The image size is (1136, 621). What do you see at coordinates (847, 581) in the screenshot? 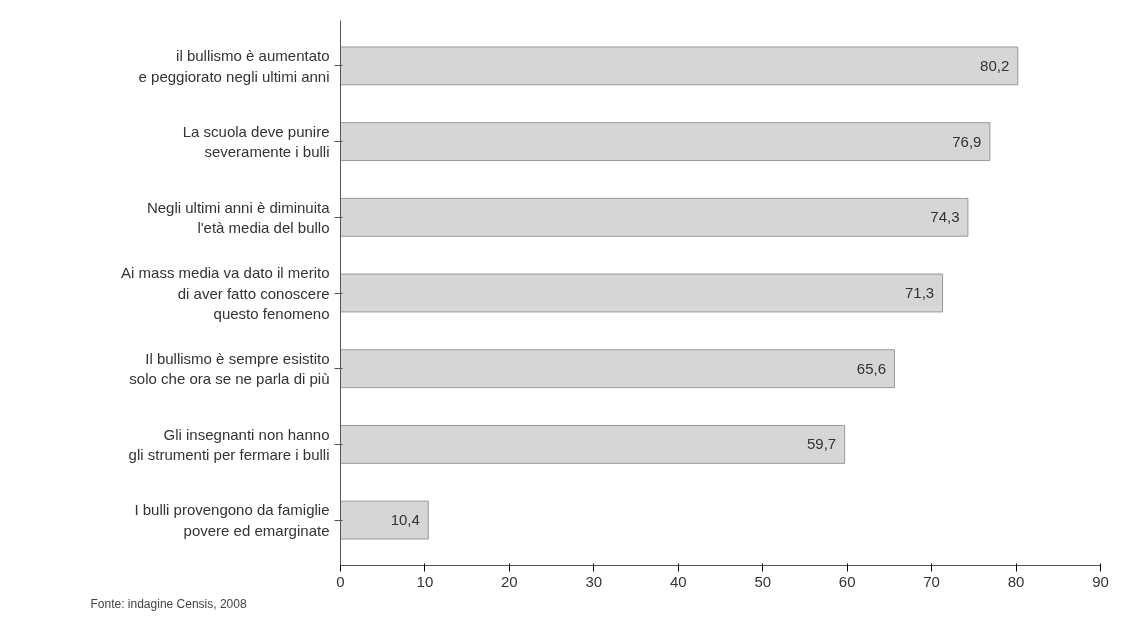
I see `x-tick-label: 60` at bounding box center [847, 581].